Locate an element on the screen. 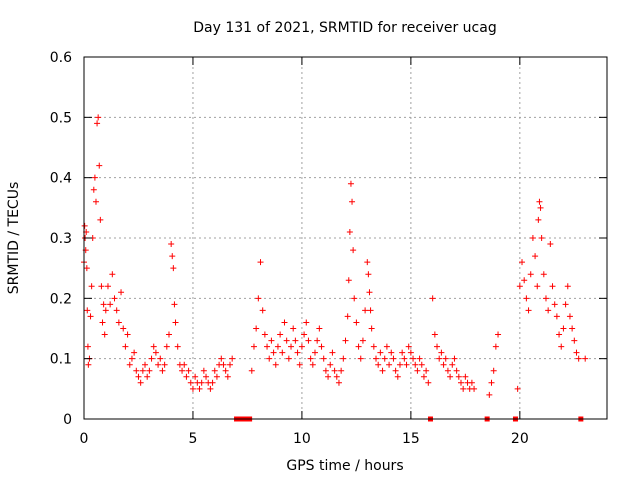 Image resolution: width=640 pixels, height=480 pixels. y-tick-label: 0.5 is located at coordinates (61, 118).